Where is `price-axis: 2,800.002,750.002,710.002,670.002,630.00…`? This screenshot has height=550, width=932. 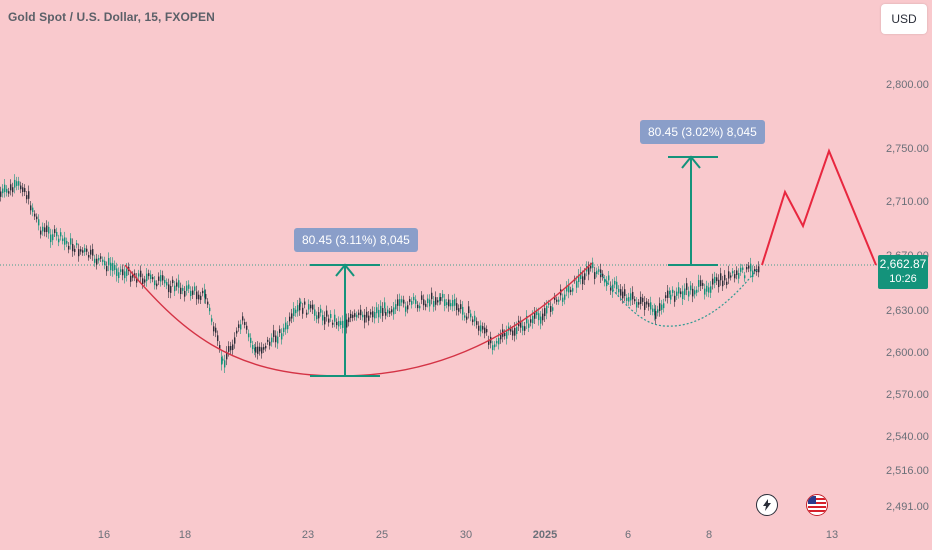 price-axis: 2,800.002,750.002,710.002,670.002,630.00… is located at coordinates (907, 296).